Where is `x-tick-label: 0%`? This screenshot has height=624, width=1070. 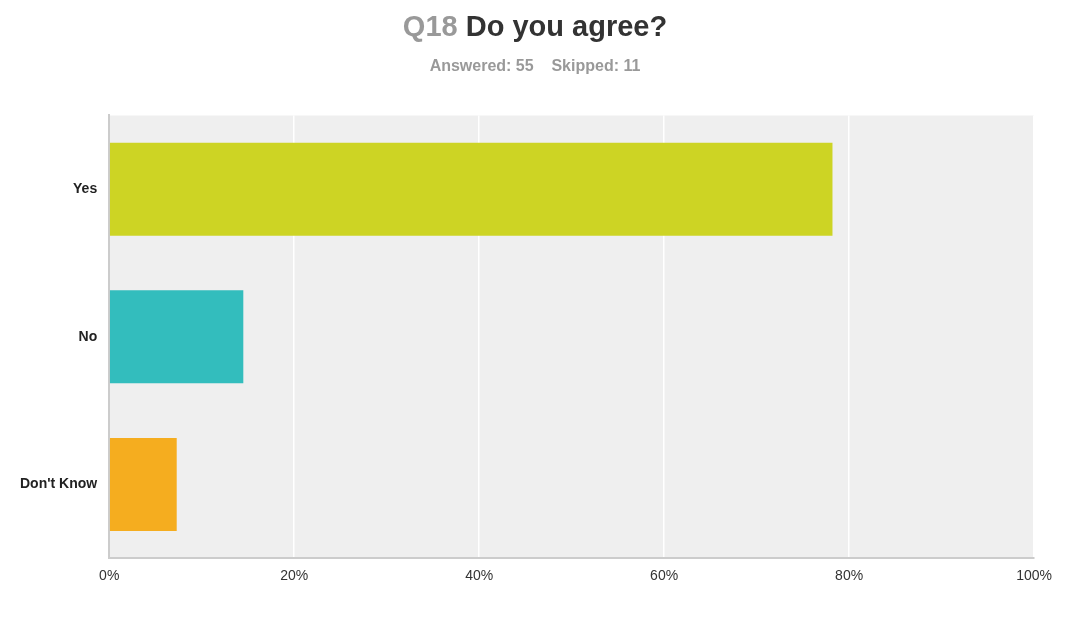 x-tick-label: 0% is located at coordinates (109, 575).